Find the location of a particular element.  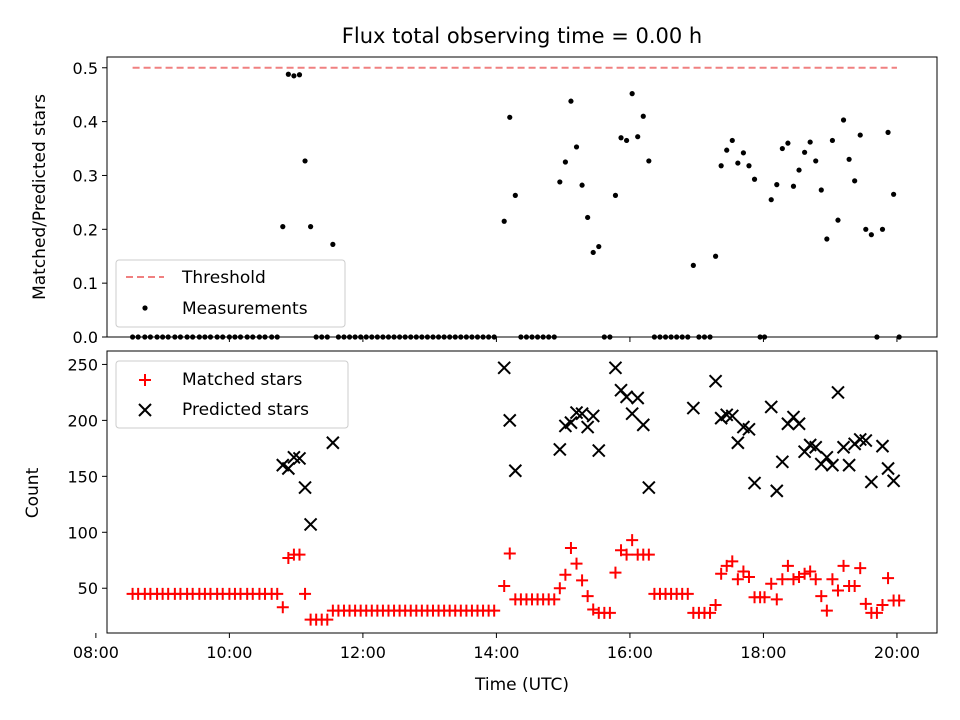

legend-measurements-swatch is located at coordinates (145, 308).